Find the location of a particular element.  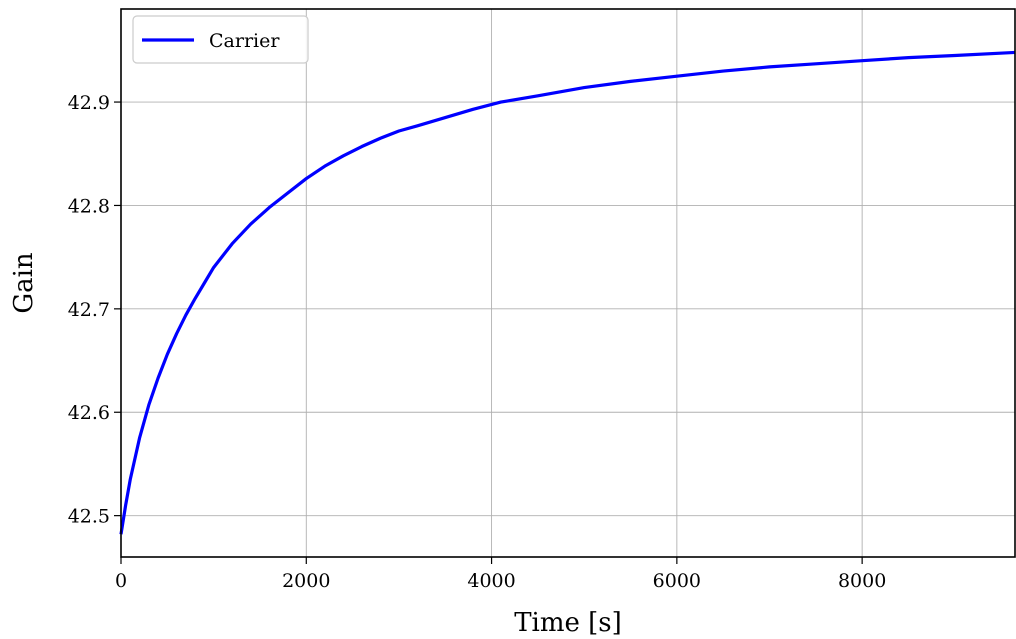

x-tick-label: 0 is located at coordinates (121, 581).